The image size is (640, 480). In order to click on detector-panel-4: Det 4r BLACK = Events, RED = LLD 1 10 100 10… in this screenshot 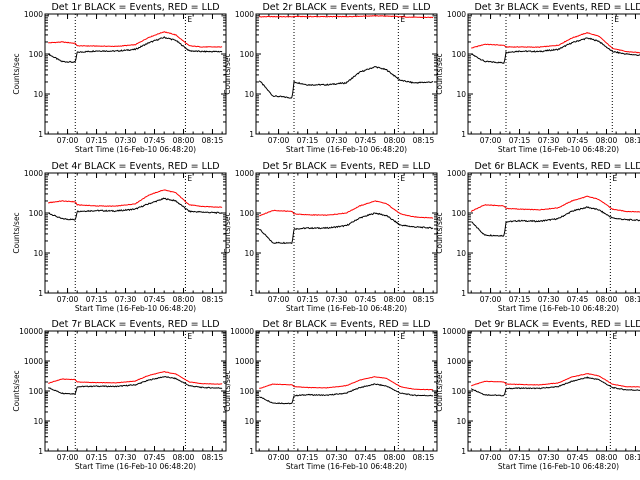, I will do `click(119, 237)`.